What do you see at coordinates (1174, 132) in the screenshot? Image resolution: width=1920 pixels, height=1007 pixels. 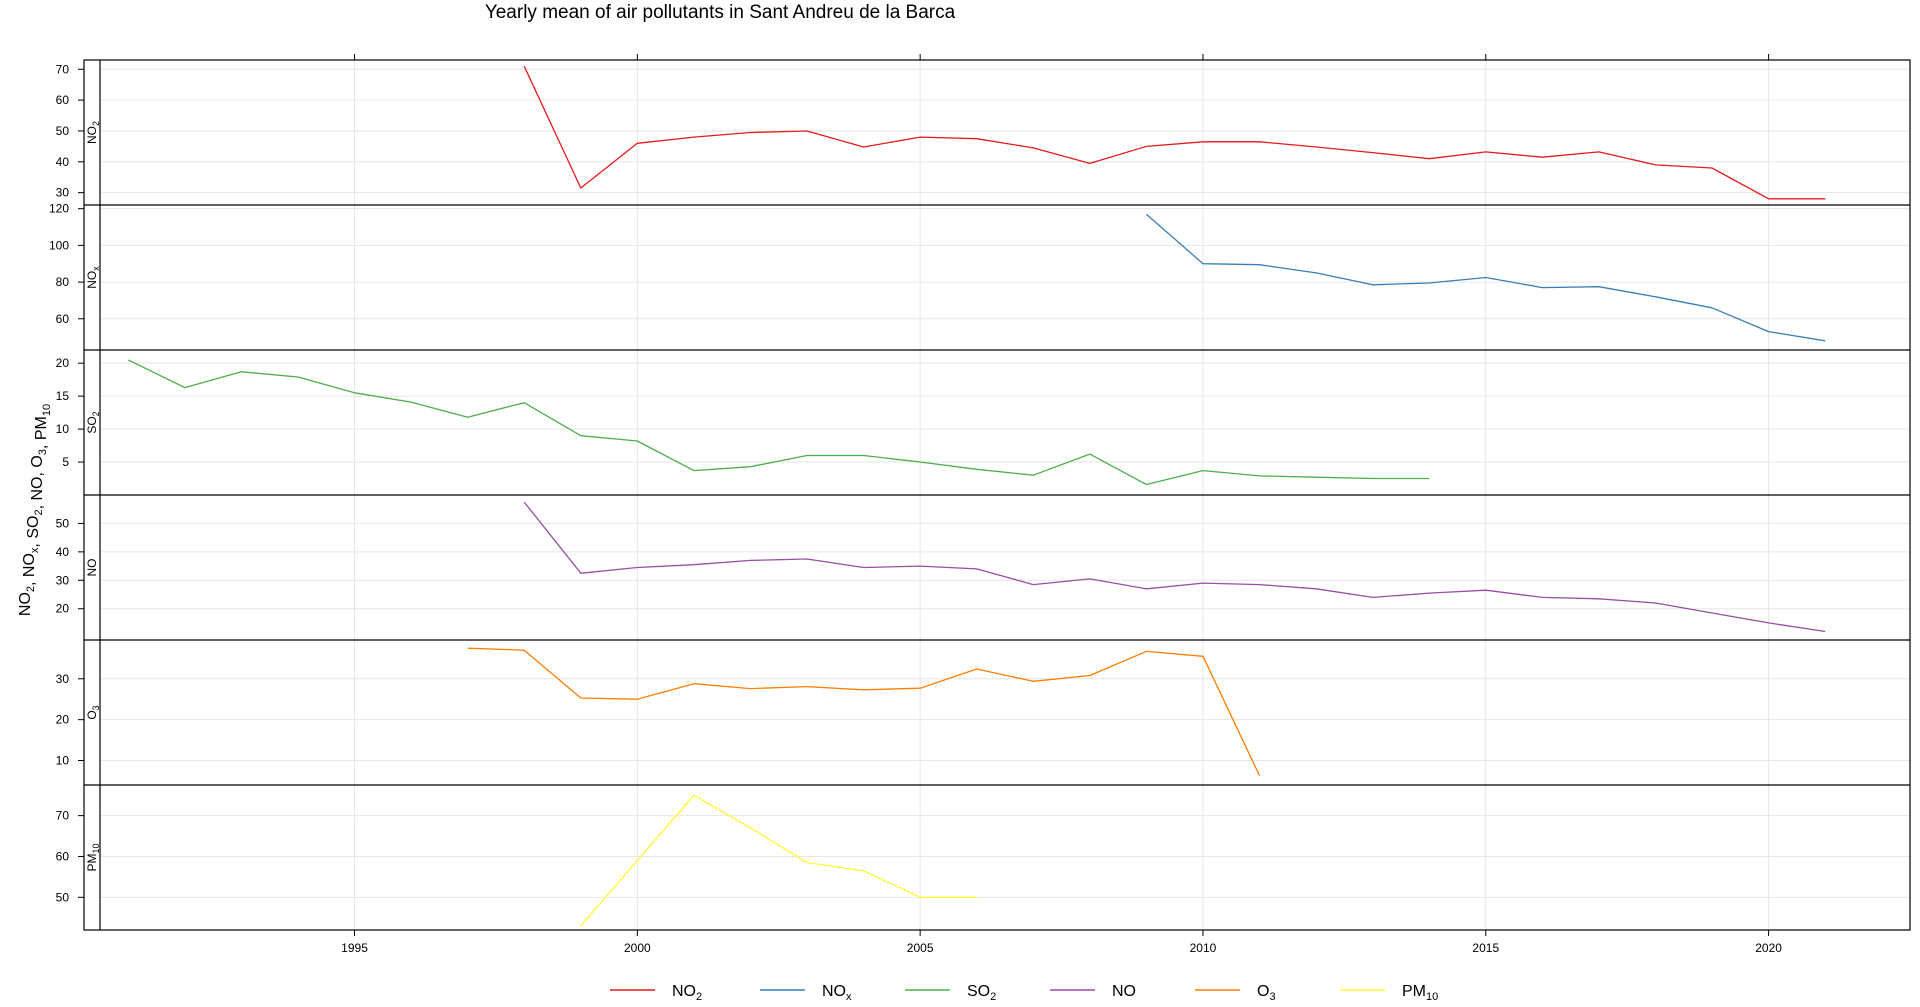 I see `series-line-no2` at bounding box center [1174, 132].